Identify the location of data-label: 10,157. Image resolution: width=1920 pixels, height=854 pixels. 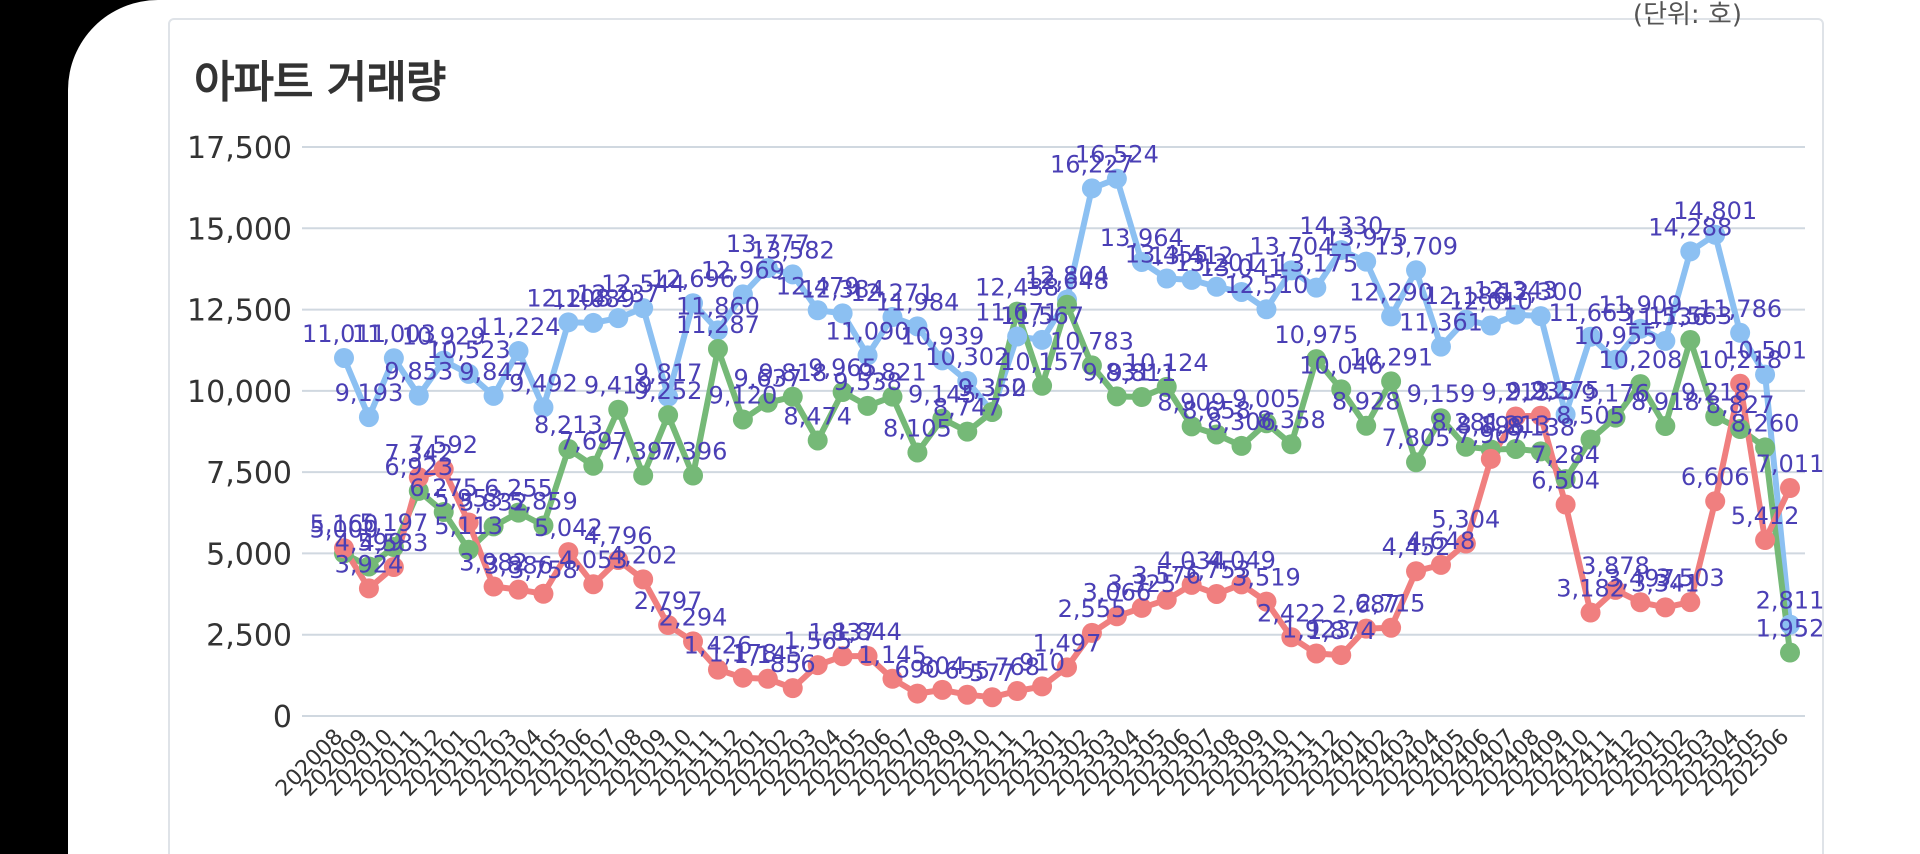
(1042, 362).